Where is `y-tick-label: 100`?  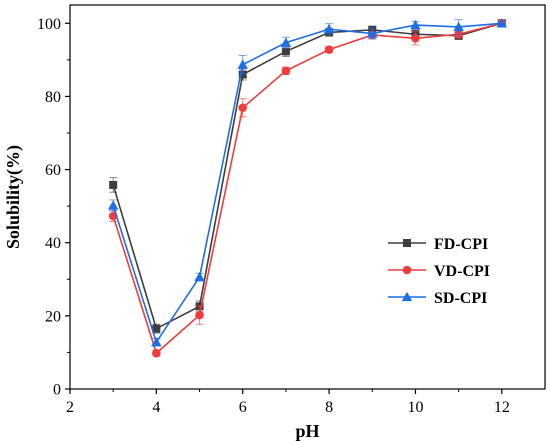
y-tick-label: 100 is located at coordinates (49, 24).